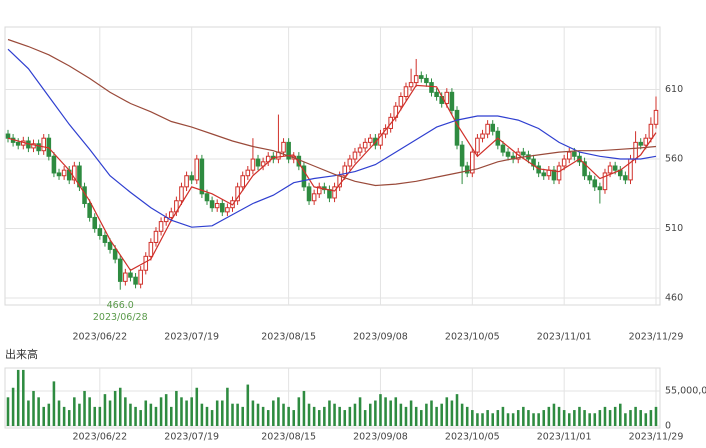  I want to click on x-tick-label: 2023/09/08, so click(380, 337).